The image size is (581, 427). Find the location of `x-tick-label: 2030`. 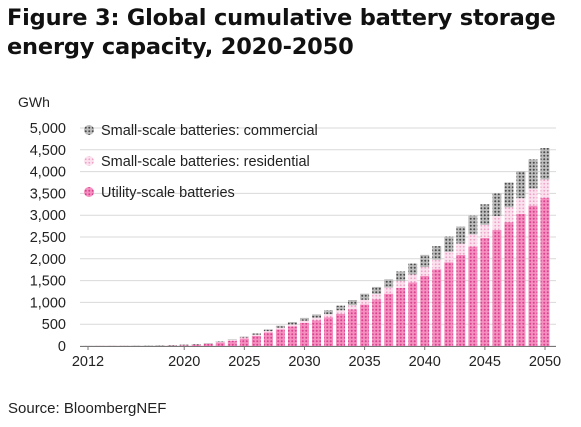

x-tick-label: 2030 is located at coordinates (304, 362).